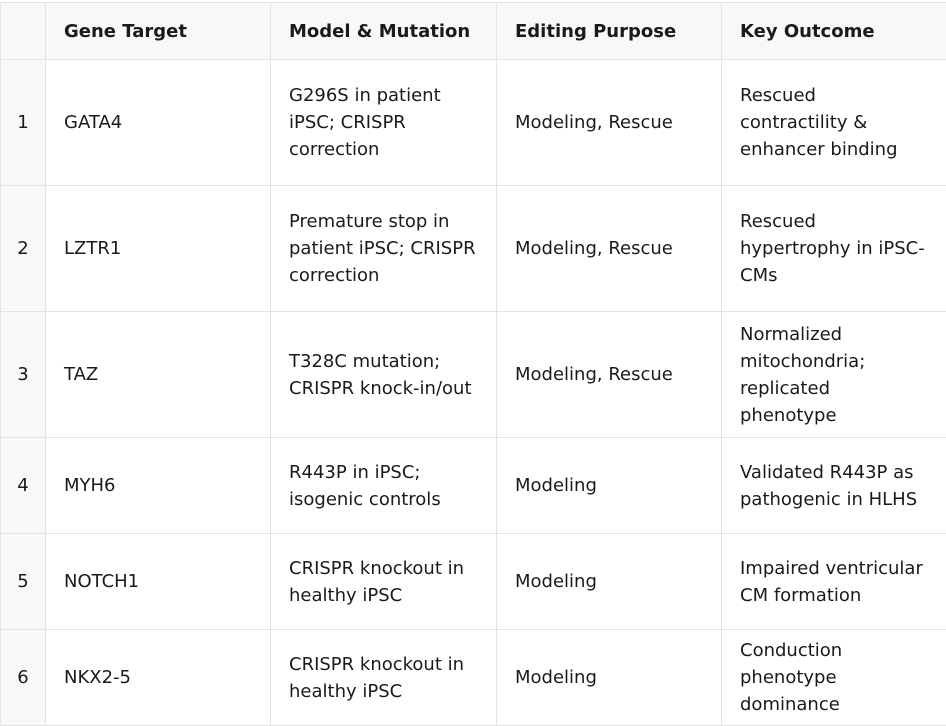 Image resolution: width=946 pixels, height=726 pixels. Describe the element at coordinates (834, 582) in the screenshot. I see `outcome-cell: Impaired ventricular CM formation` at that location.